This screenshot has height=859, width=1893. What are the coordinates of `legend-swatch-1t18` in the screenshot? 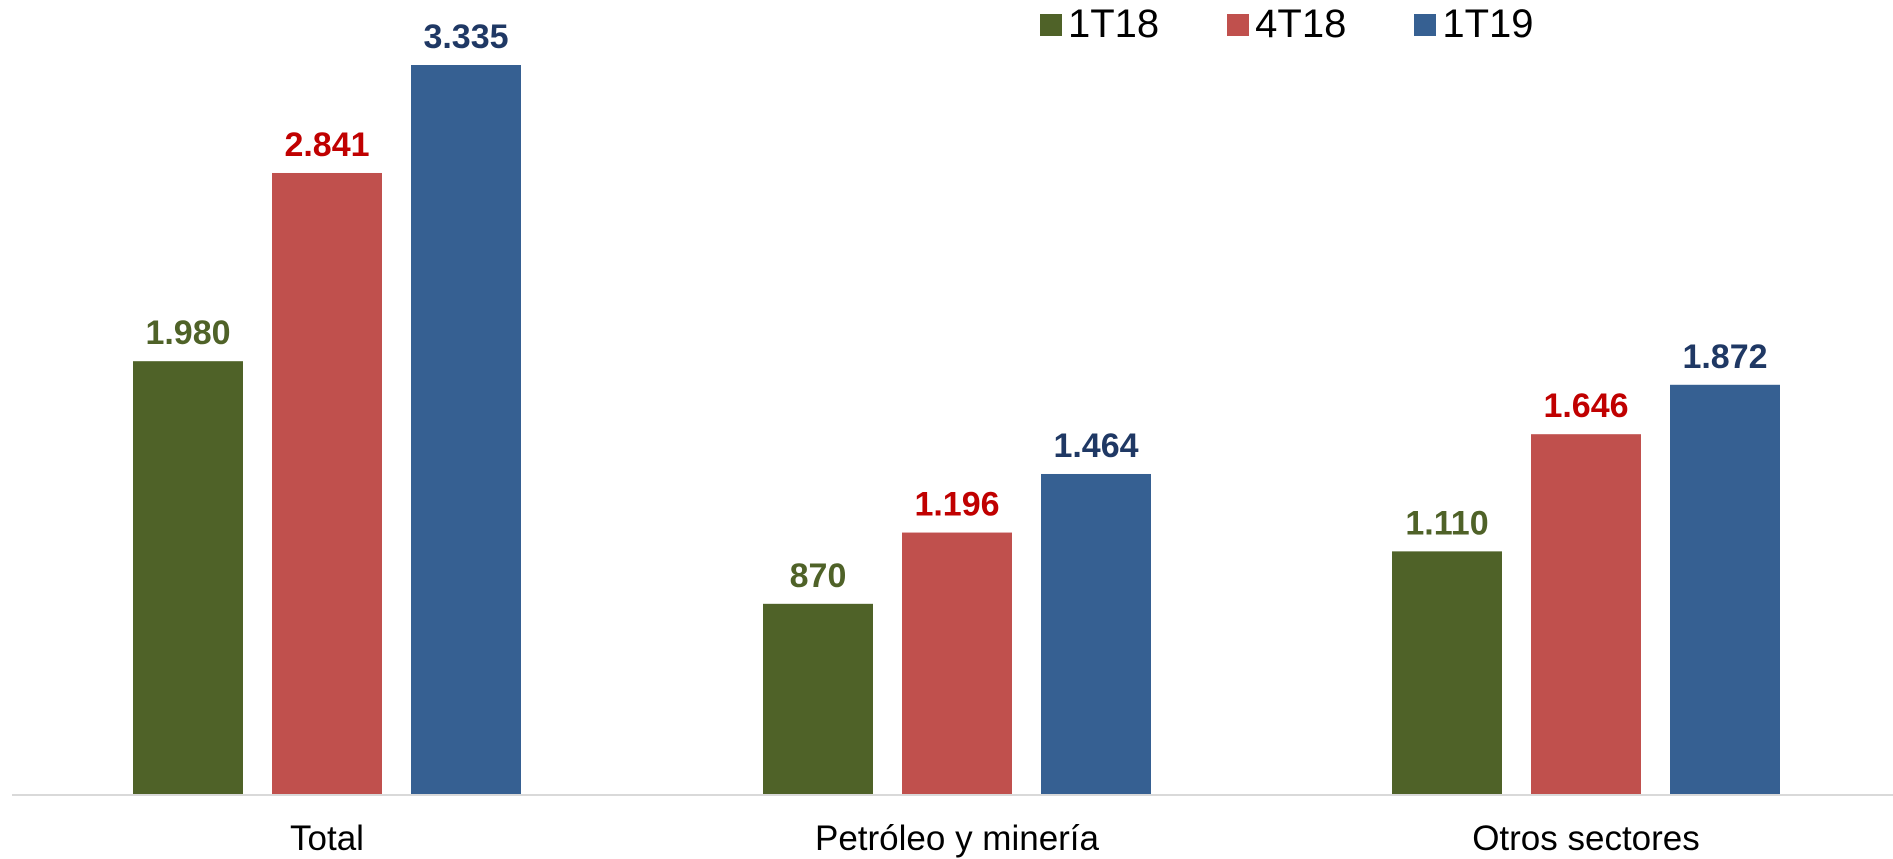 It's located at (1051, 24).